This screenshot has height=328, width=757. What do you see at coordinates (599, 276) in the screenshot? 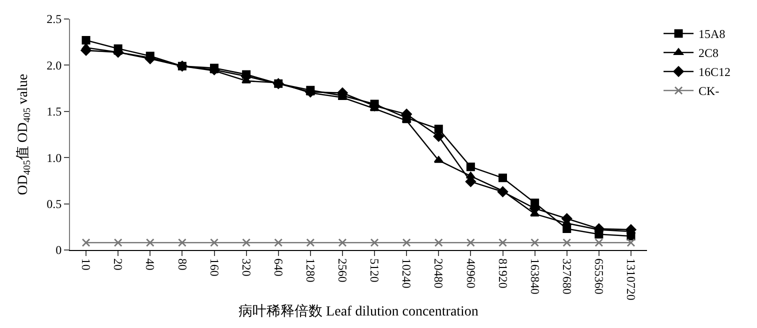
I see `x-tick-label: 655360` at bounding box center [599, 276].